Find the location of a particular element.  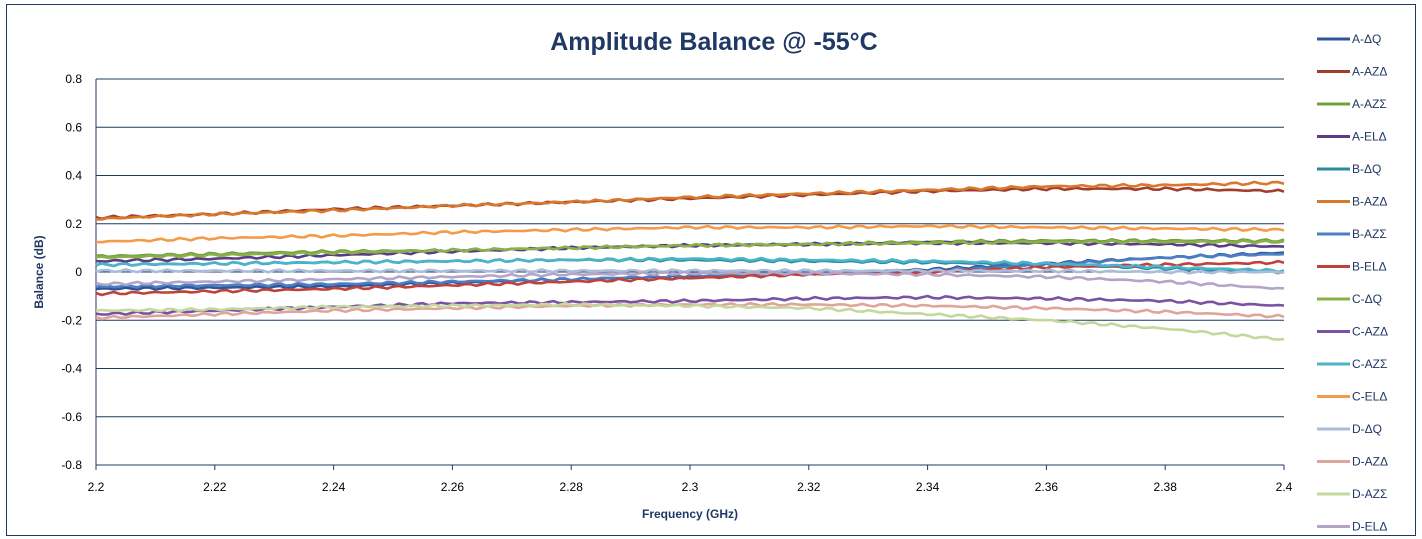

x-tick-label: 2.34 is located at coordinates (928, 487).